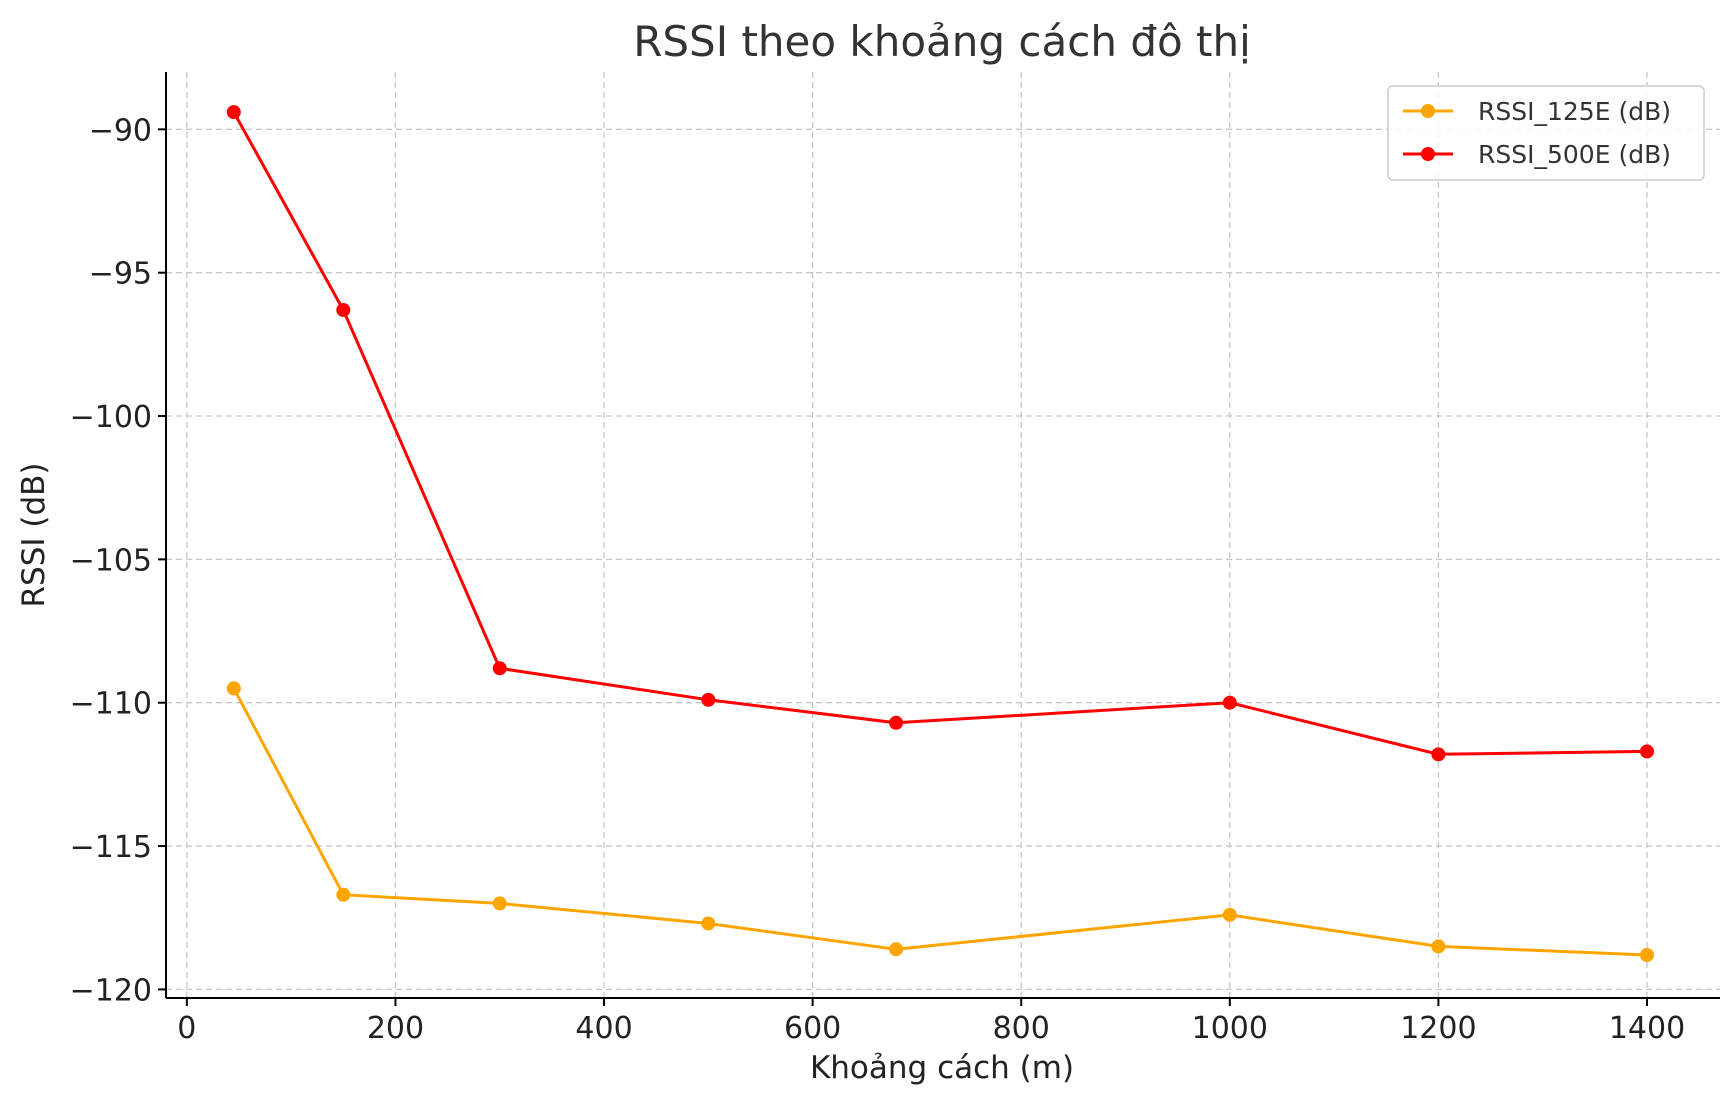 Image resolution: width=1735 pixels, height=1105 pixels. Describe the element at coordinates (1647, 1028) in the screenshot. I see `x-tick-label: 1400` at that location.